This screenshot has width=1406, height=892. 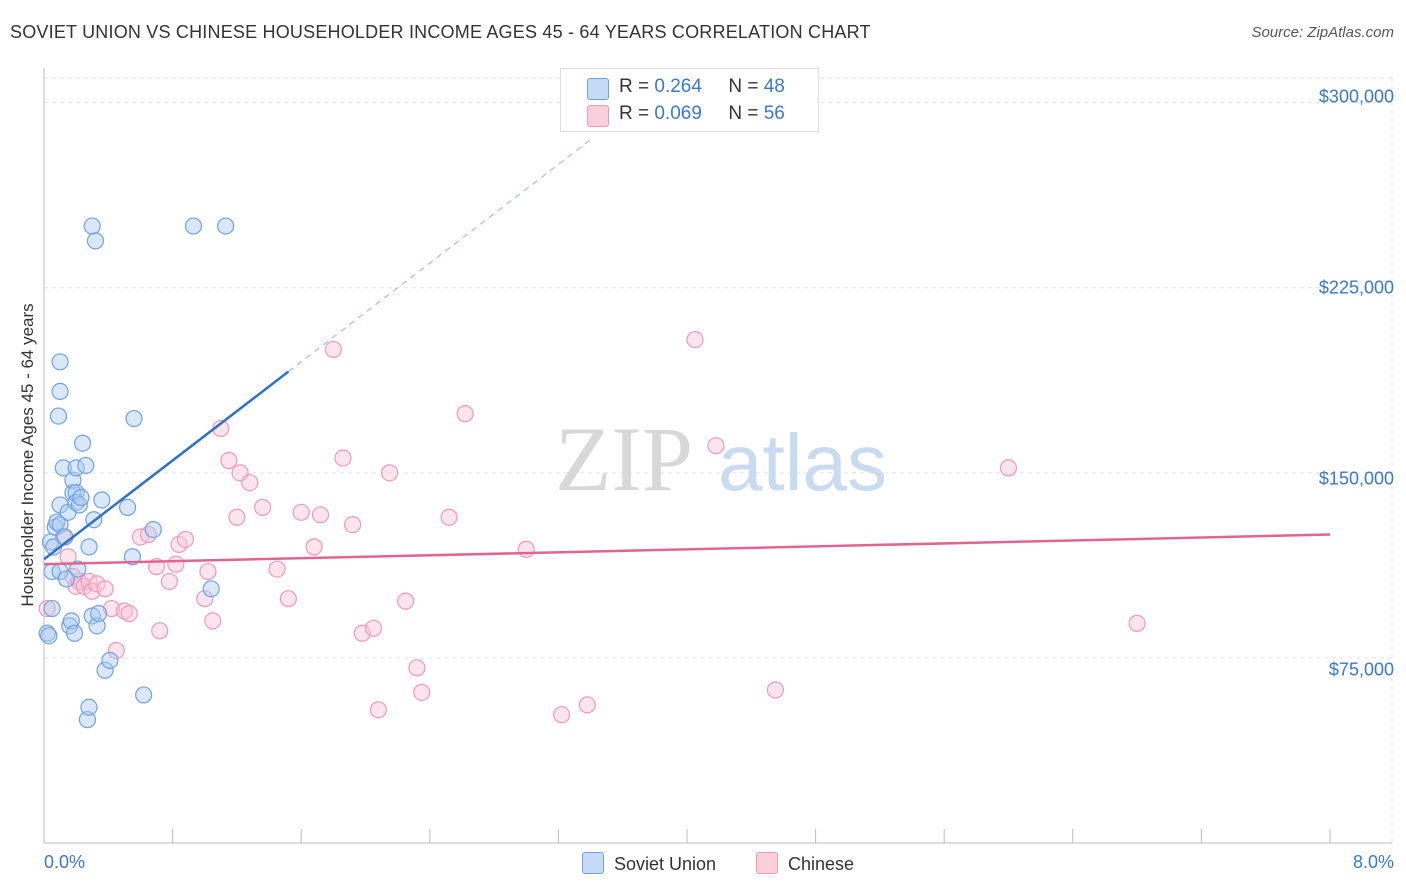 I want to click on legend-swatch-chinese, so click(x=598, y=116).